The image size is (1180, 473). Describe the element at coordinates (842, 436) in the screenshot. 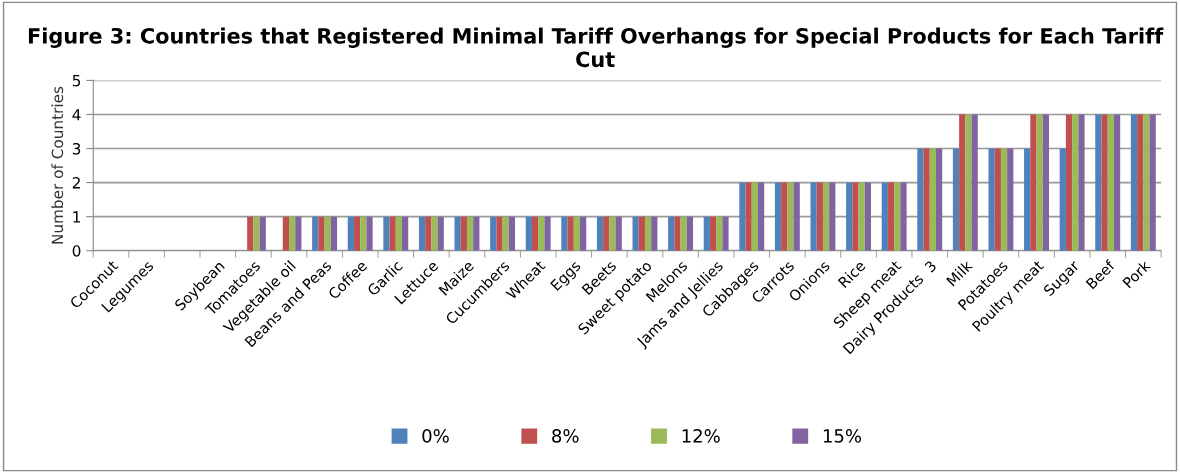

I see `legend-label: 15%` at that location.